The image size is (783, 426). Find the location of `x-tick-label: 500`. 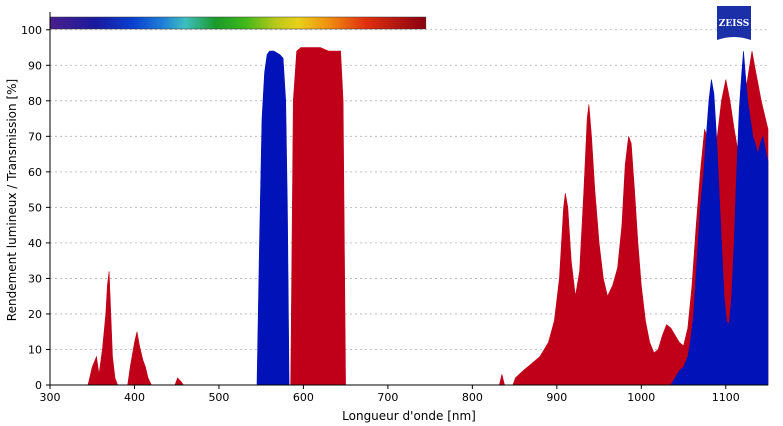

x-tick-label: 500 is located at coordinates (218, 397).